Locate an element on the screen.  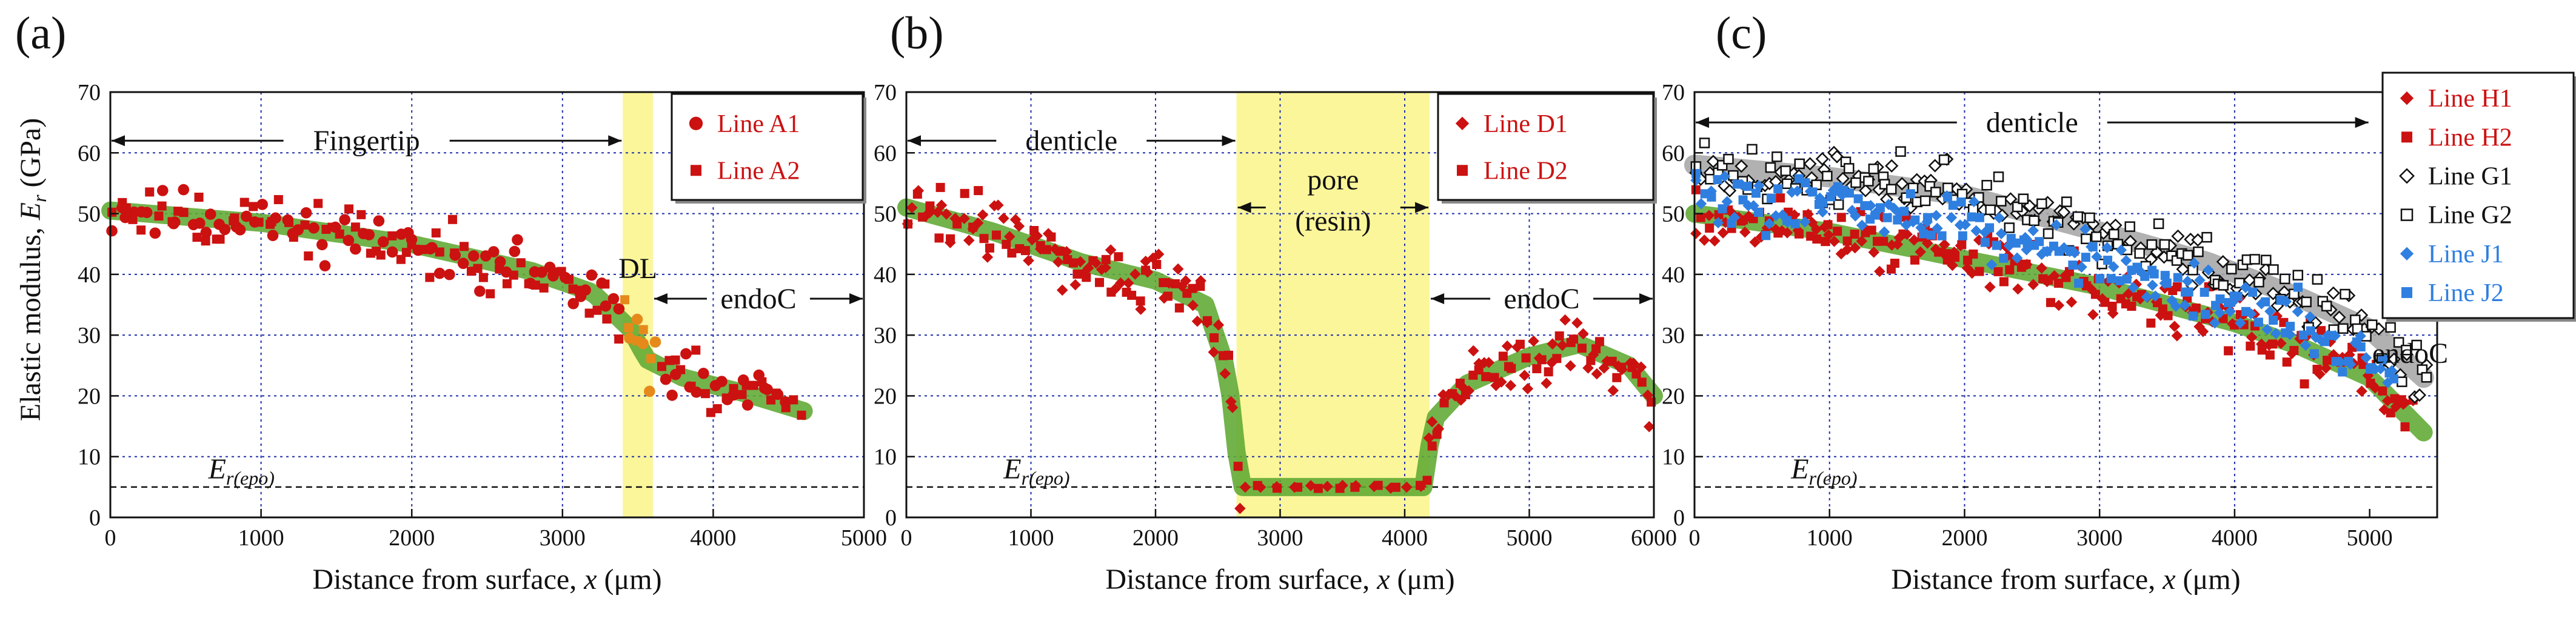
y-tick-label: 60 is located at coordinates (1673, 153).